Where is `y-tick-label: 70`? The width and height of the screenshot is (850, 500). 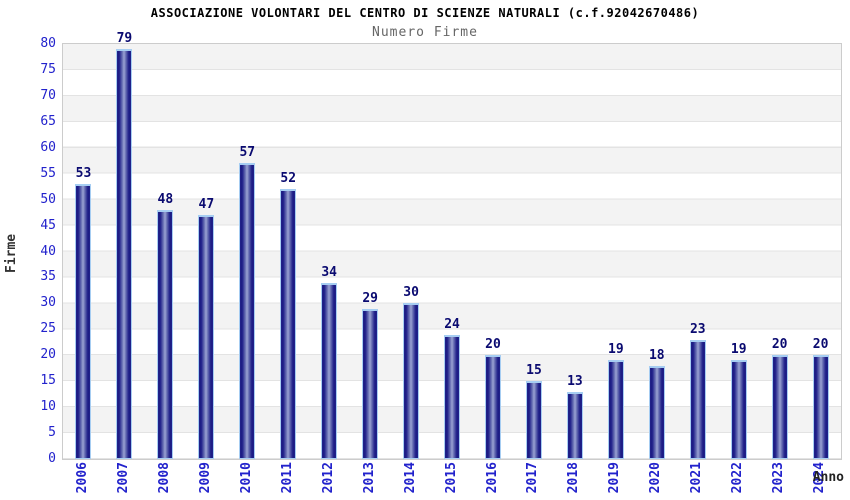
y-tick-label: 70 is located at coordinates (48, 95).